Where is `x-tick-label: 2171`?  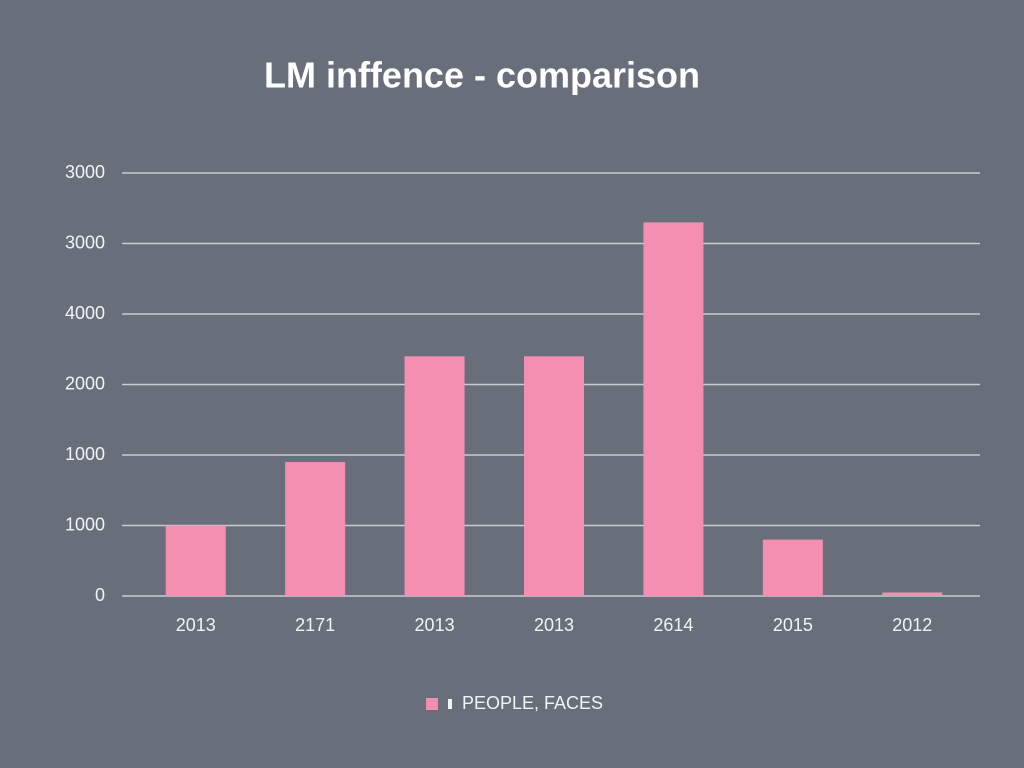 x-tick-label: 2171 is located at coordinates (315, 625).